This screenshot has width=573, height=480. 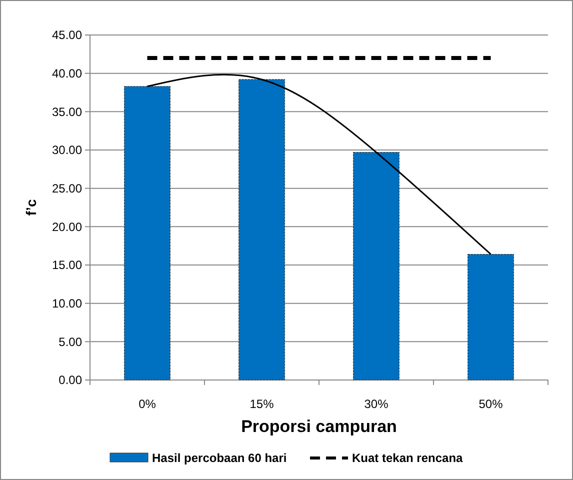 What do you see at coordinates (67, 189) in the screenshot?
I see `y-tick-label: 25.00` at bounding box center [67, 189].